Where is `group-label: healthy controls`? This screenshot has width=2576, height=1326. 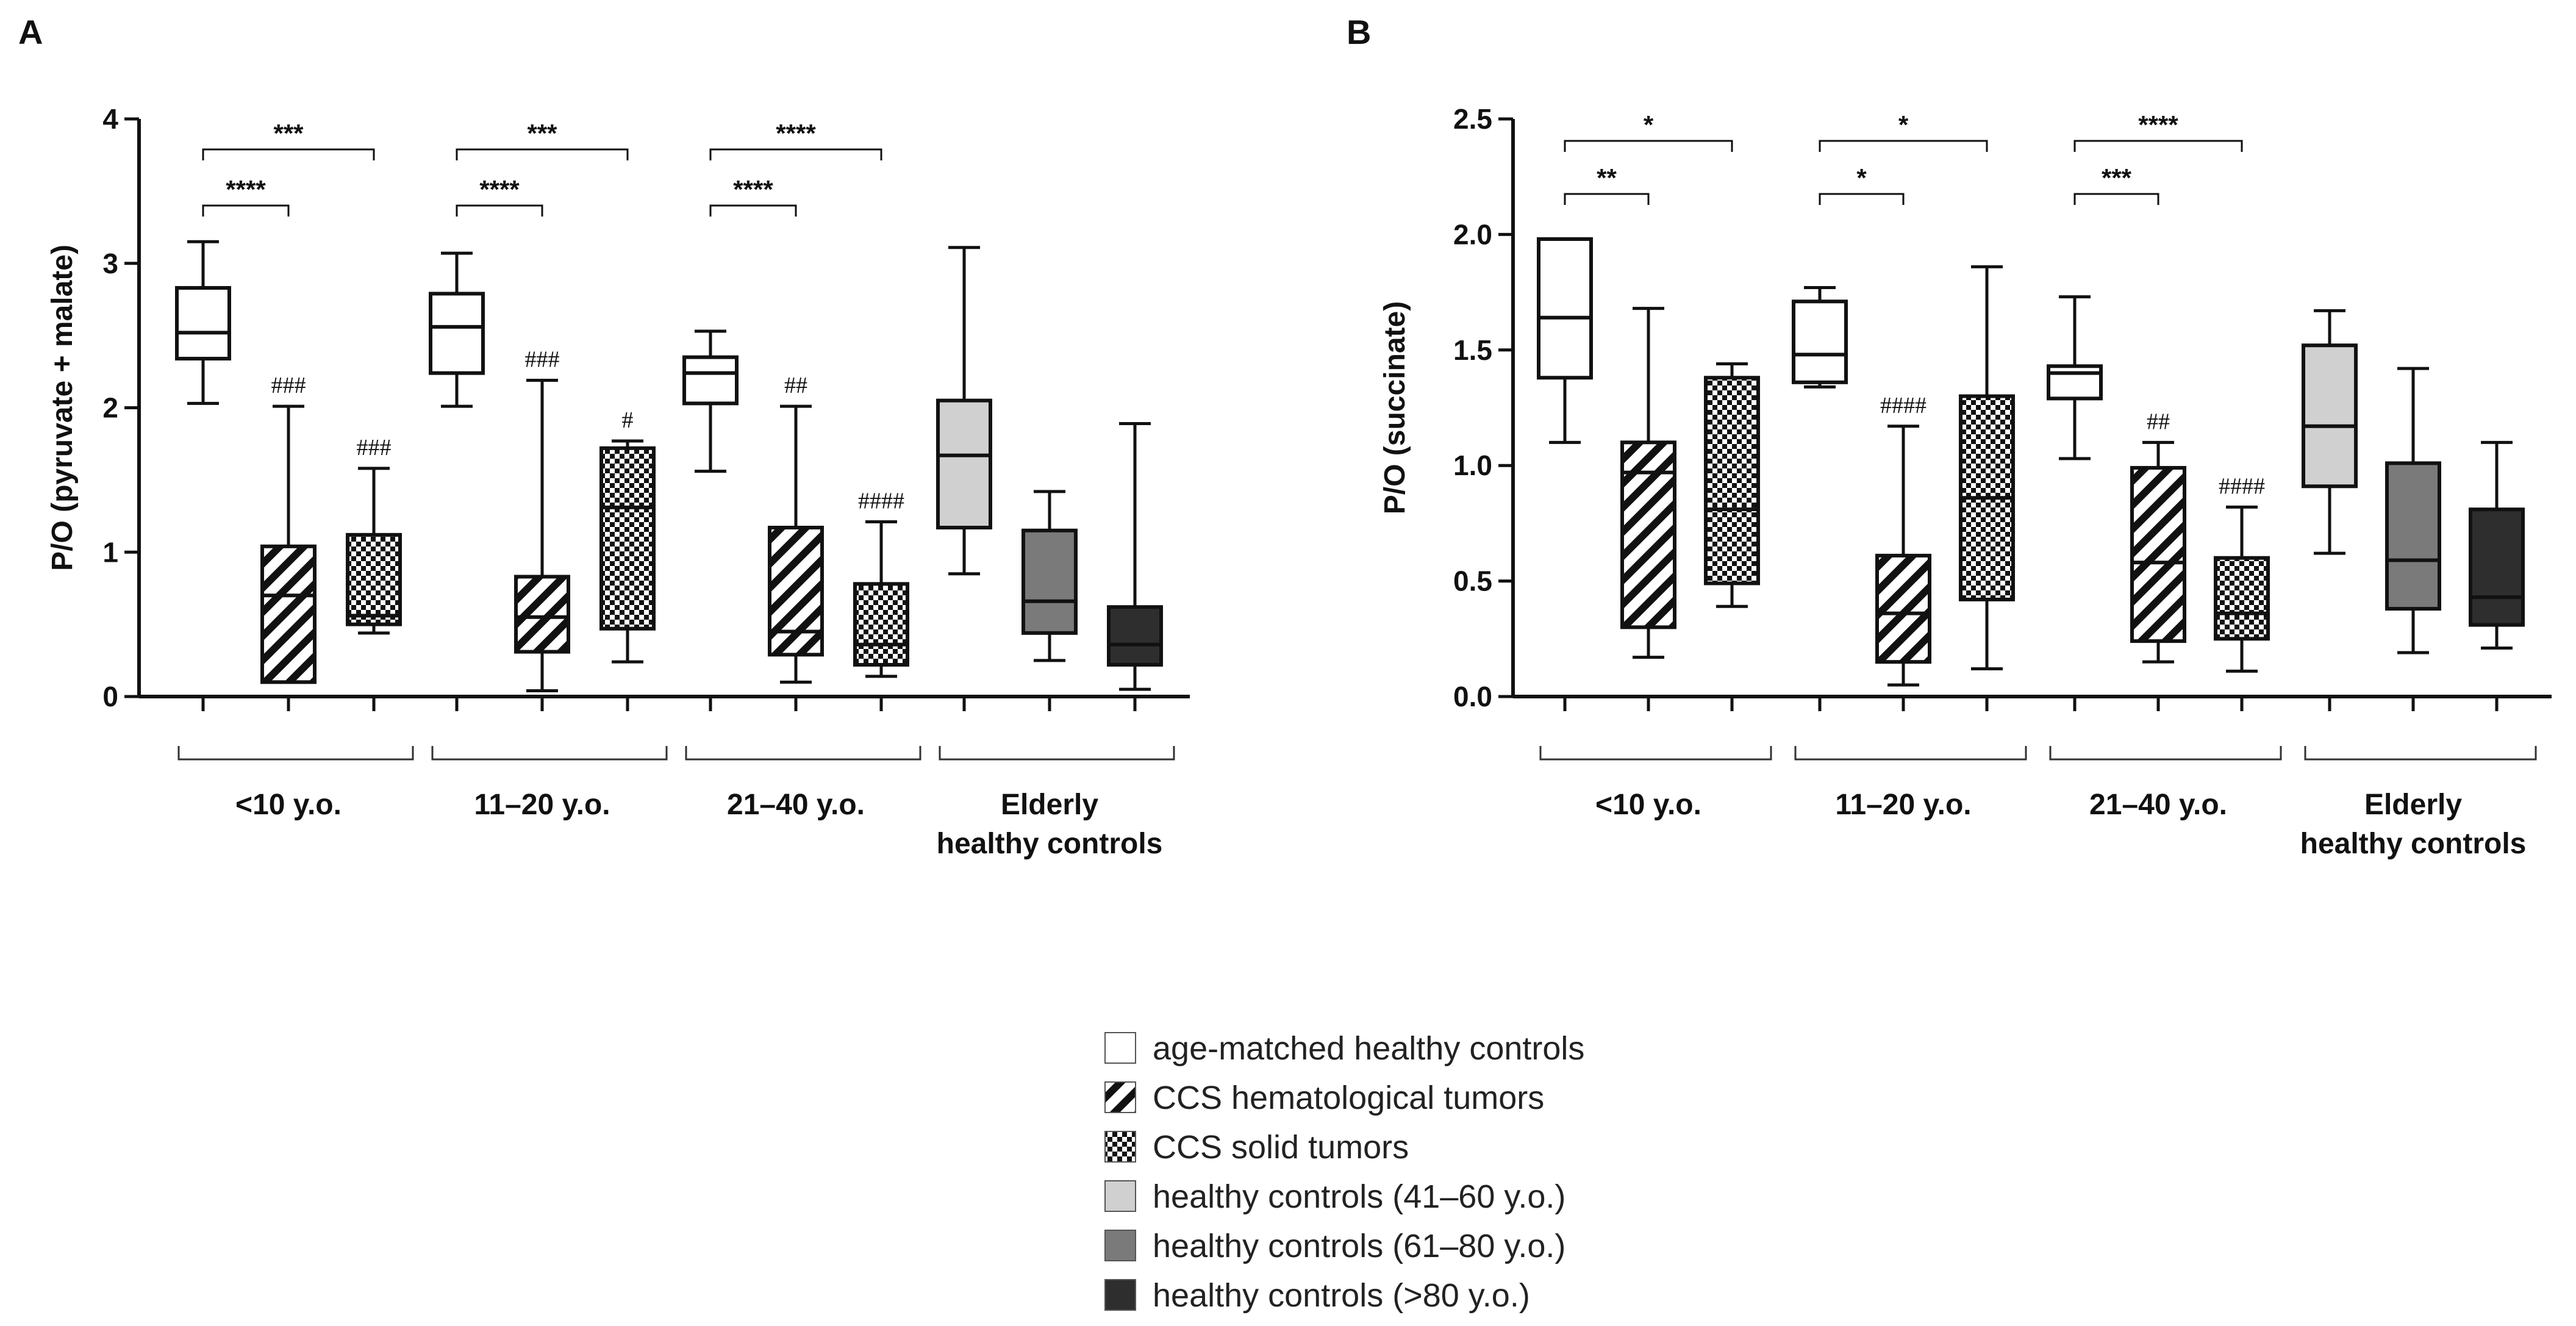 group-label: healthy controls is located at coordinates (1050, 844).